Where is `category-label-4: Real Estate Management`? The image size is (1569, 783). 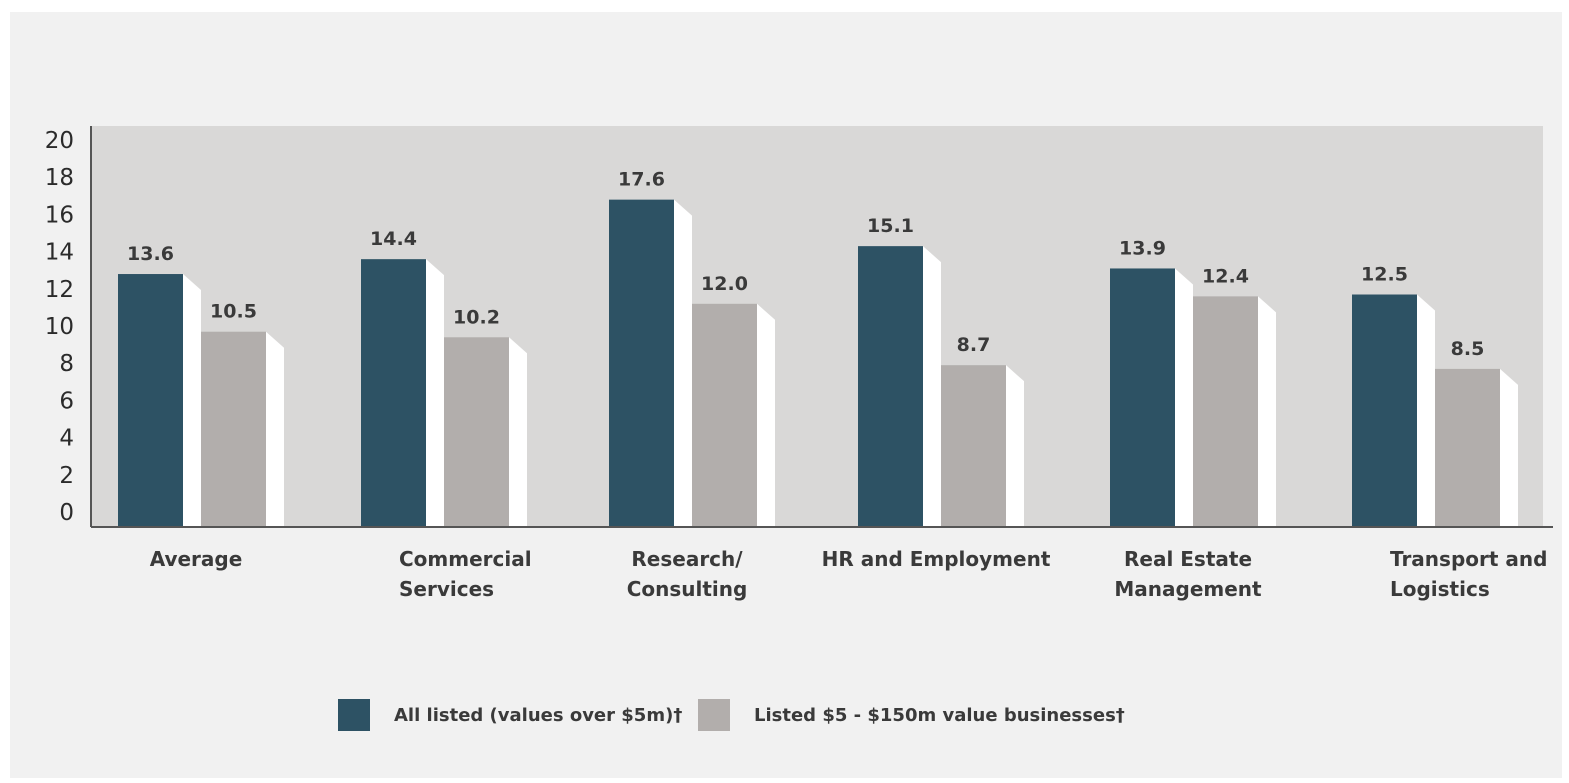
category-label-4: Real Estate Management is located at coordinates (1188, 574).